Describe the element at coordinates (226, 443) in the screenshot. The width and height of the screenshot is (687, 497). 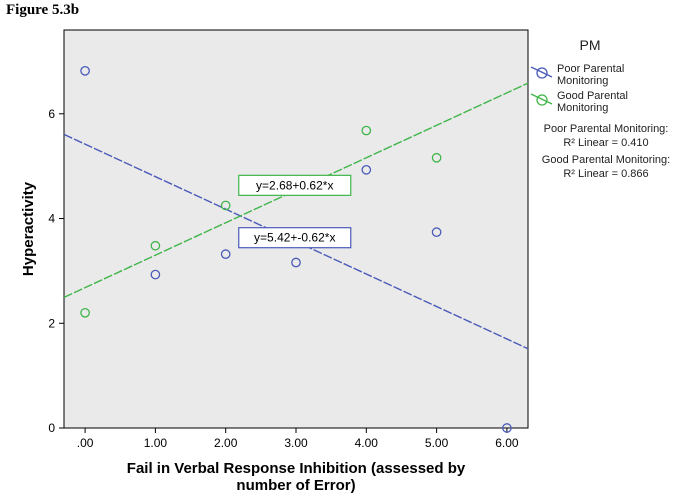
I see `x-tick-label: 2.00` at that location.